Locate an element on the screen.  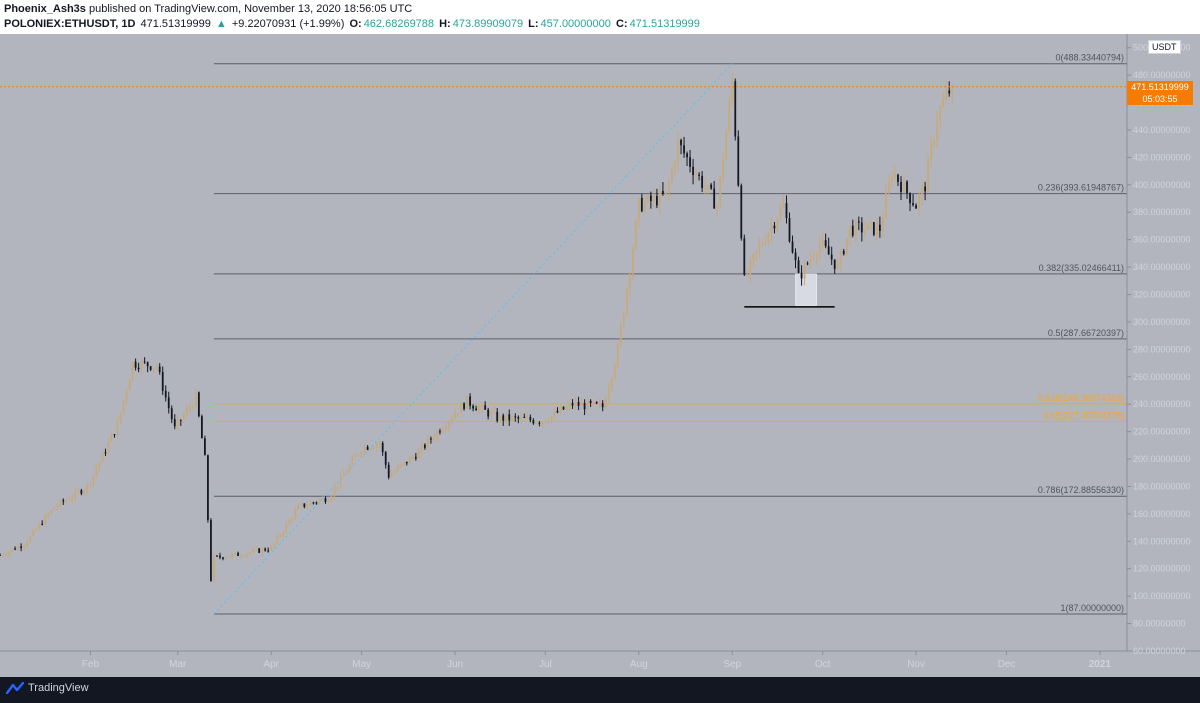
y-tick-label: 60.00000000 is located at coordinates (1159, 651).